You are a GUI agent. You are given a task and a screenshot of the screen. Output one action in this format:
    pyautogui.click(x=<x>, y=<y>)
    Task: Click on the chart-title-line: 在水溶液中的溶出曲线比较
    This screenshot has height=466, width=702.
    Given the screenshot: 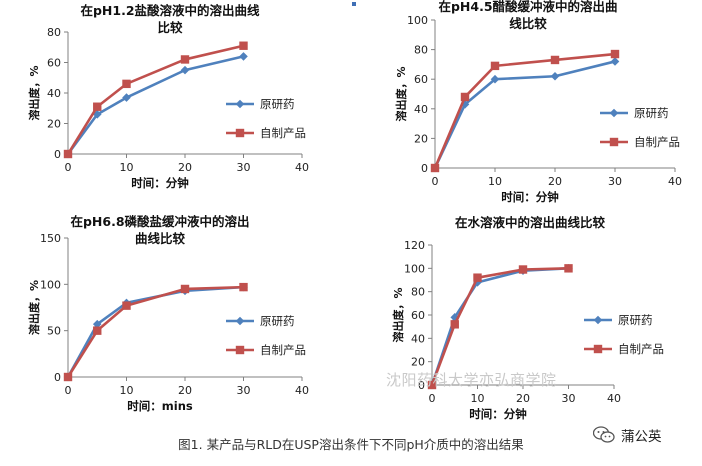 What is the action you would take?
    pyautogui.click(x=530, y=222)
    